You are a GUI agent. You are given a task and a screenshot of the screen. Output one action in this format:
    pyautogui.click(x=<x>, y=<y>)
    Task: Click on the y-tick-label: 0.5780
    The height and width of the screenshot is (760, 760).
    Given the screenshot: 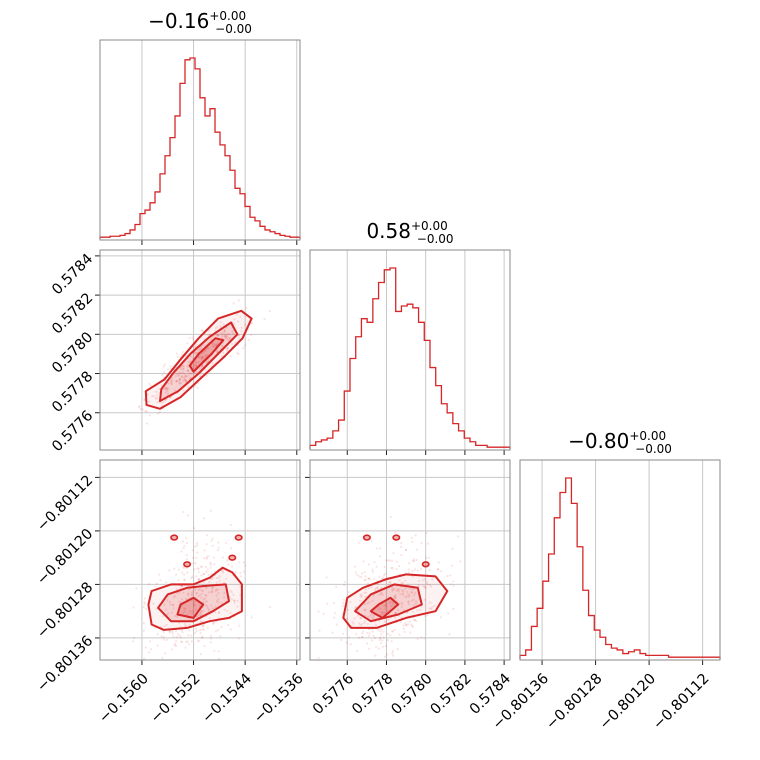 What is the action you would take?
    pyautogui.click(x=72, y=352)
    